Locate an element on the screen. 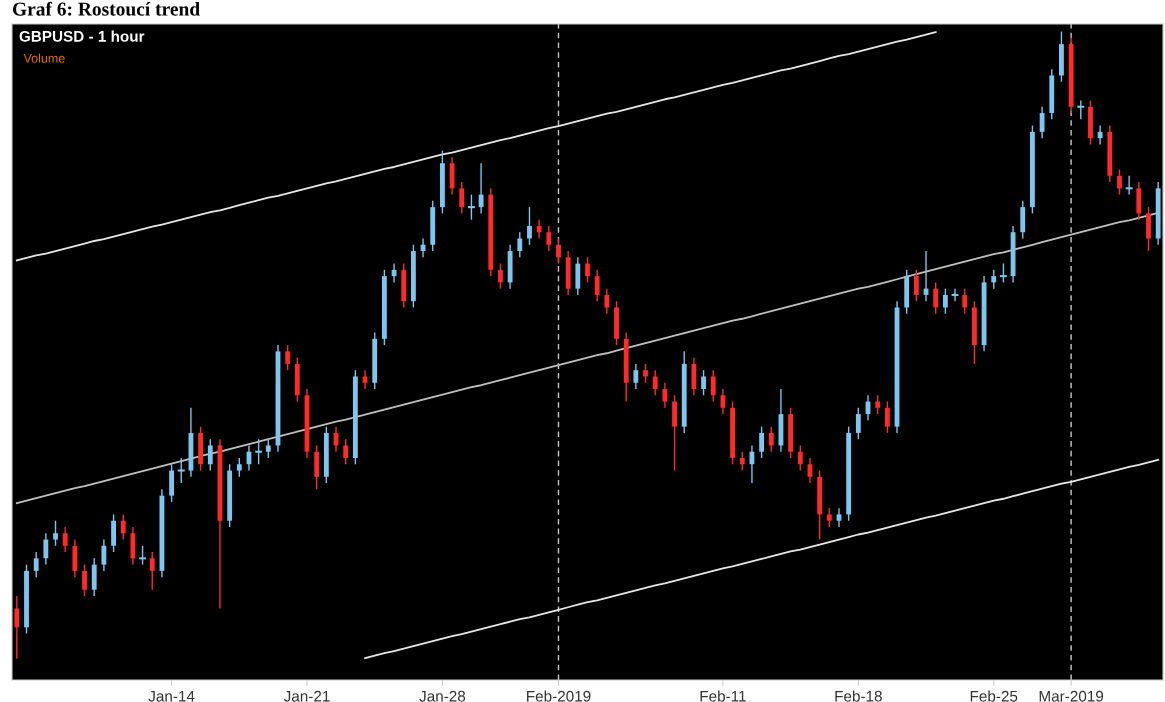  annotation: Volume is located at coordinates (44, 58).